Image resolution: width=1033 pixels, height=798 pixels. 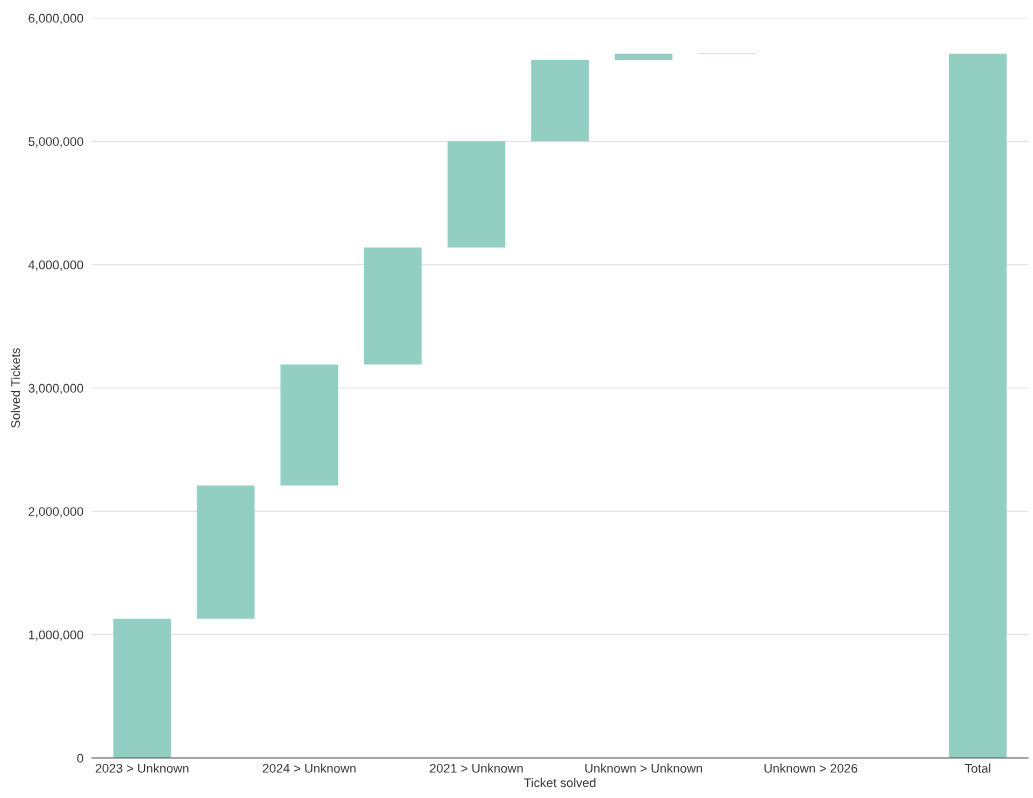 What do you see at coordinates (80, 758) in the screenshot?
I see `y-tick-label: 0` at bounding box center [80, 758].